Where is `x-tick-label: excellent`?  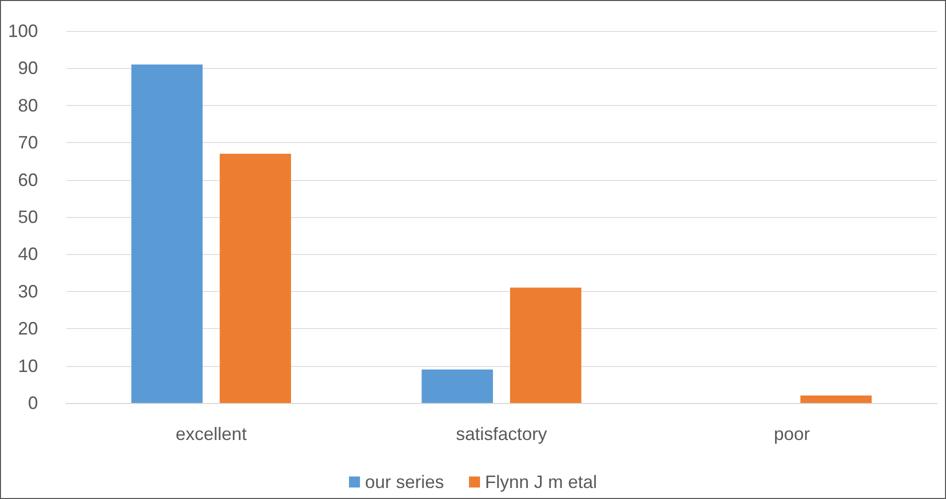 x-tick-label: excellent is located at coordinates (211, 434).